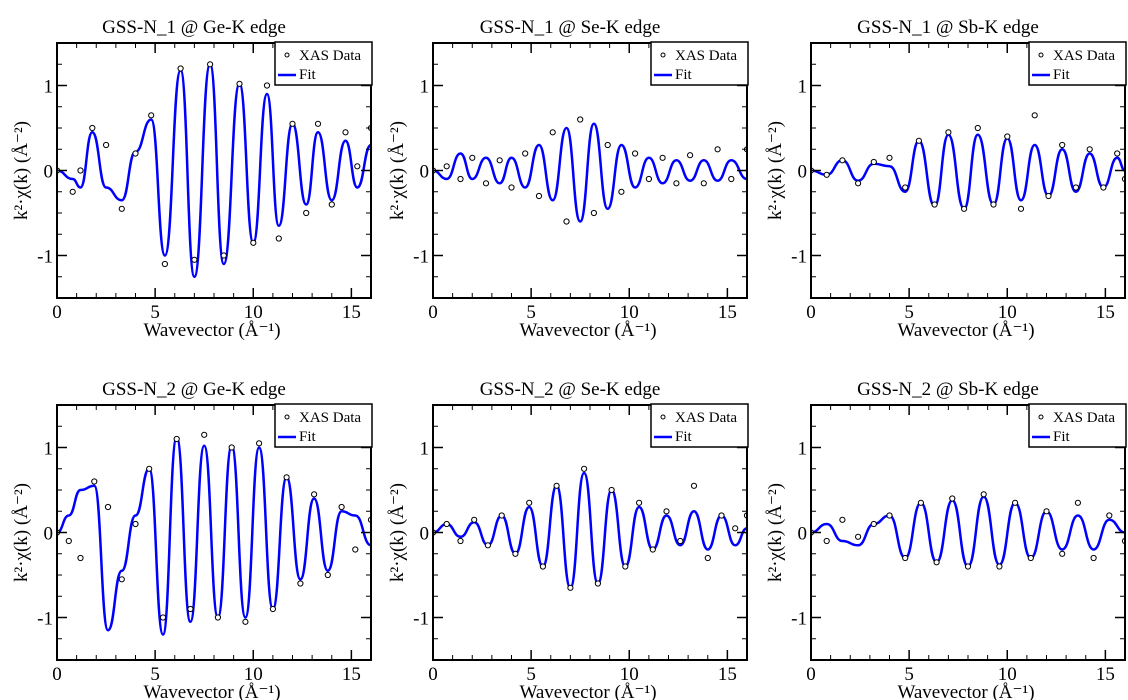 The height and width of the screenshot is (700, 1128). Describe the element at coordinates (570, 389) in the screenshot. I see `panel-title: GSS-N_2 @ Se-K edge` at that location.